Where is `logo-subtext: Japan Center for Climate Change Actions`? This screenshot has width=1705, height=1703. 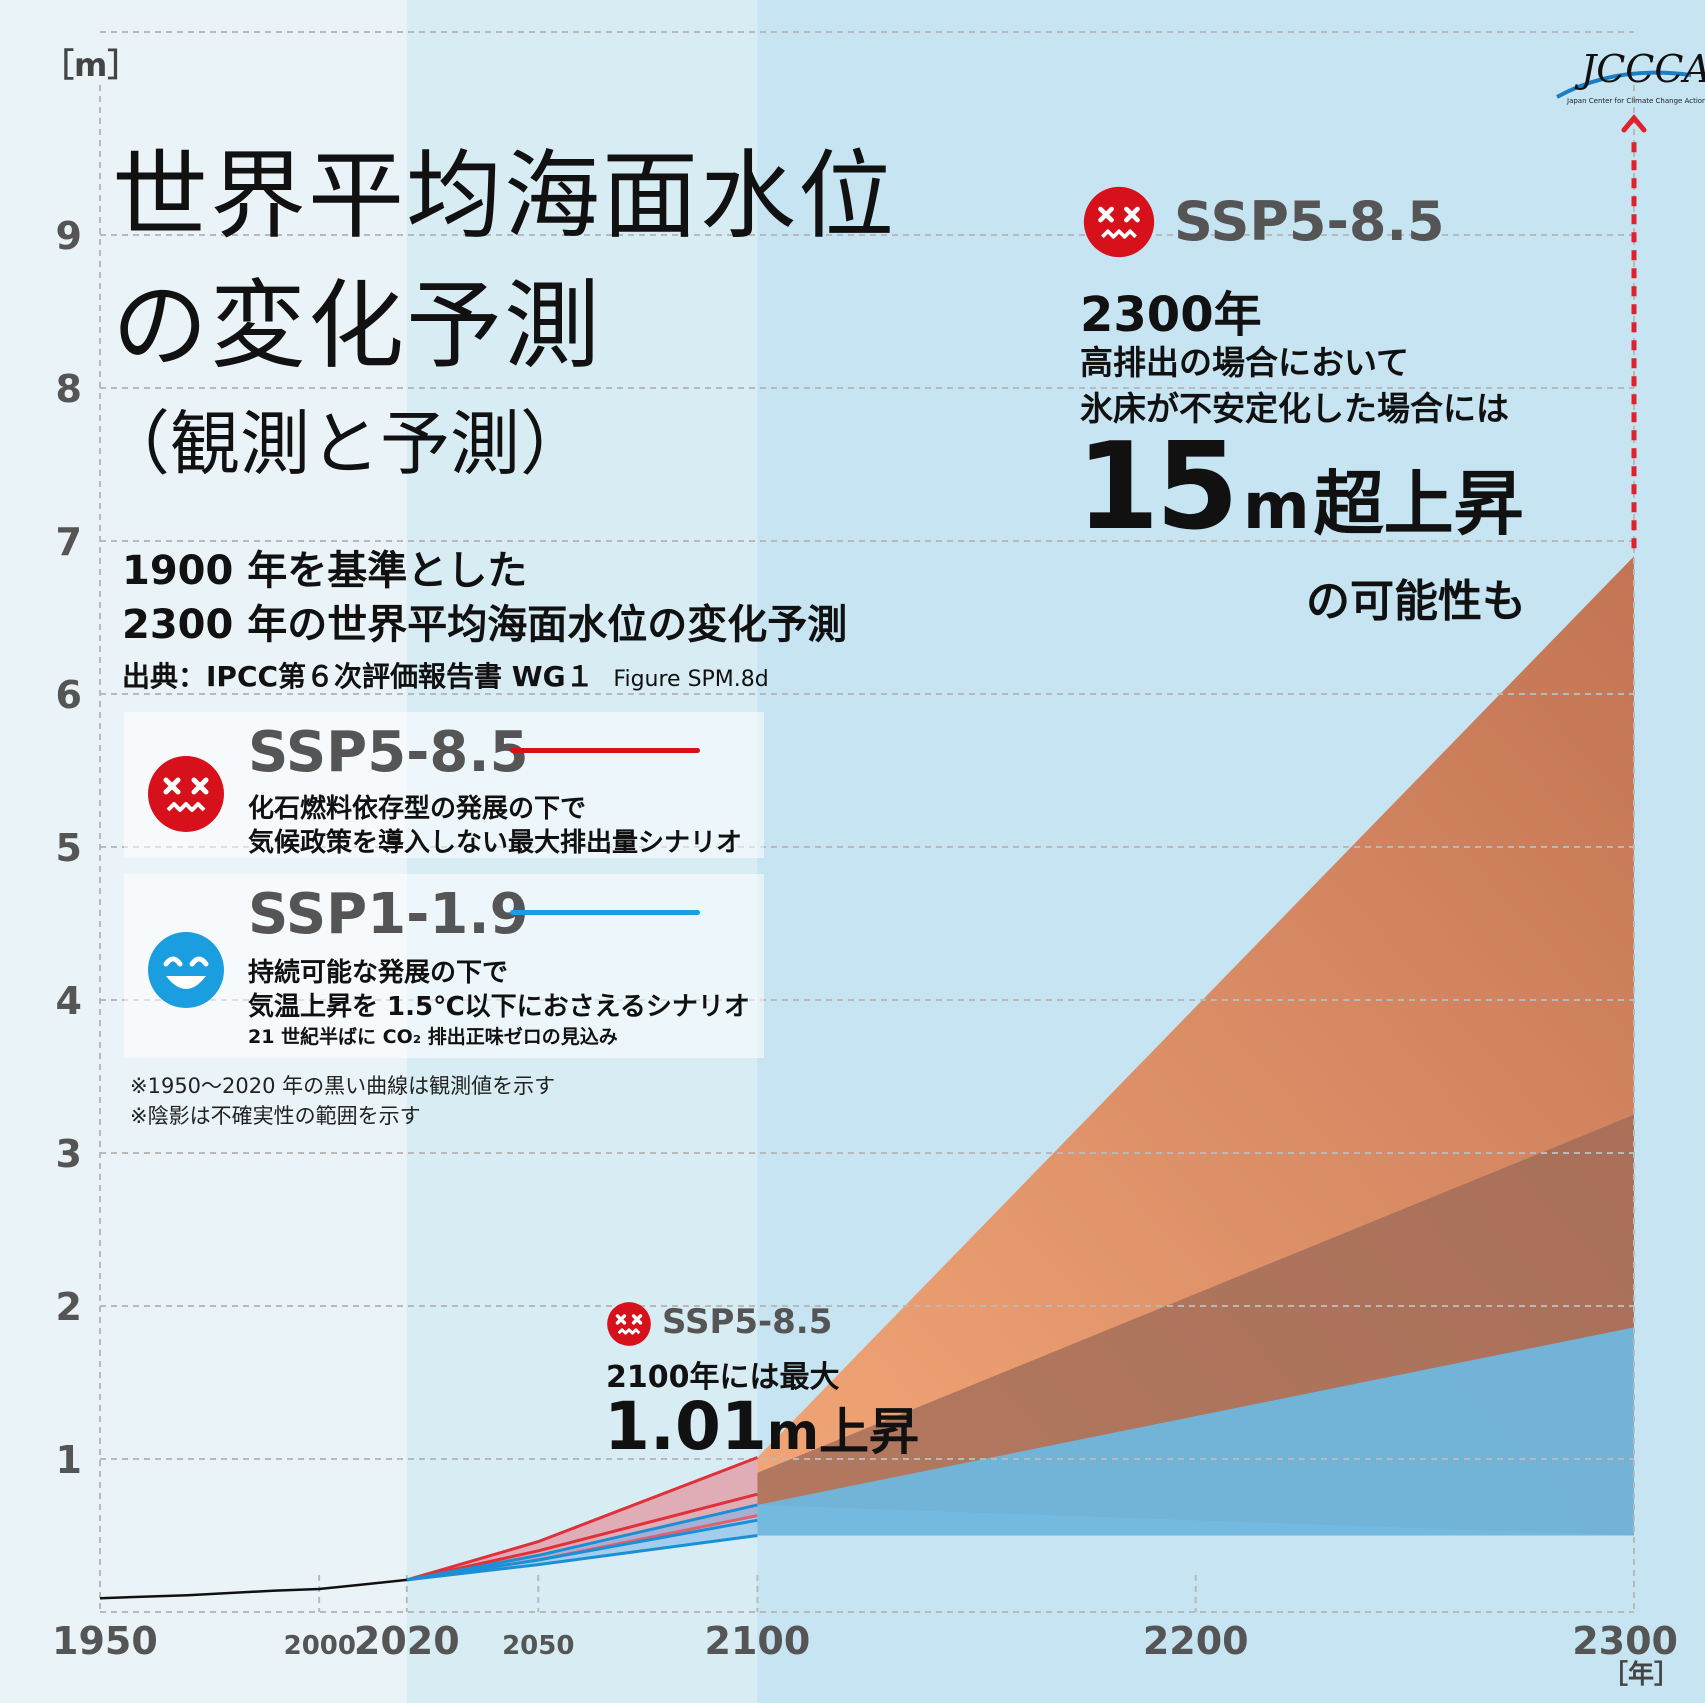
logo-subtext: Japan Center for Climate Change Actions is located at coordinates (1636, 101).